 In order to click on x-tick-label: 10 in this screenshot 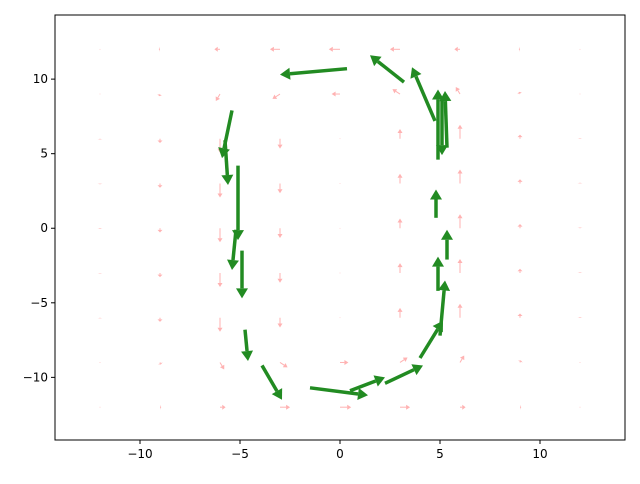, I will do `click(539, 454)`.